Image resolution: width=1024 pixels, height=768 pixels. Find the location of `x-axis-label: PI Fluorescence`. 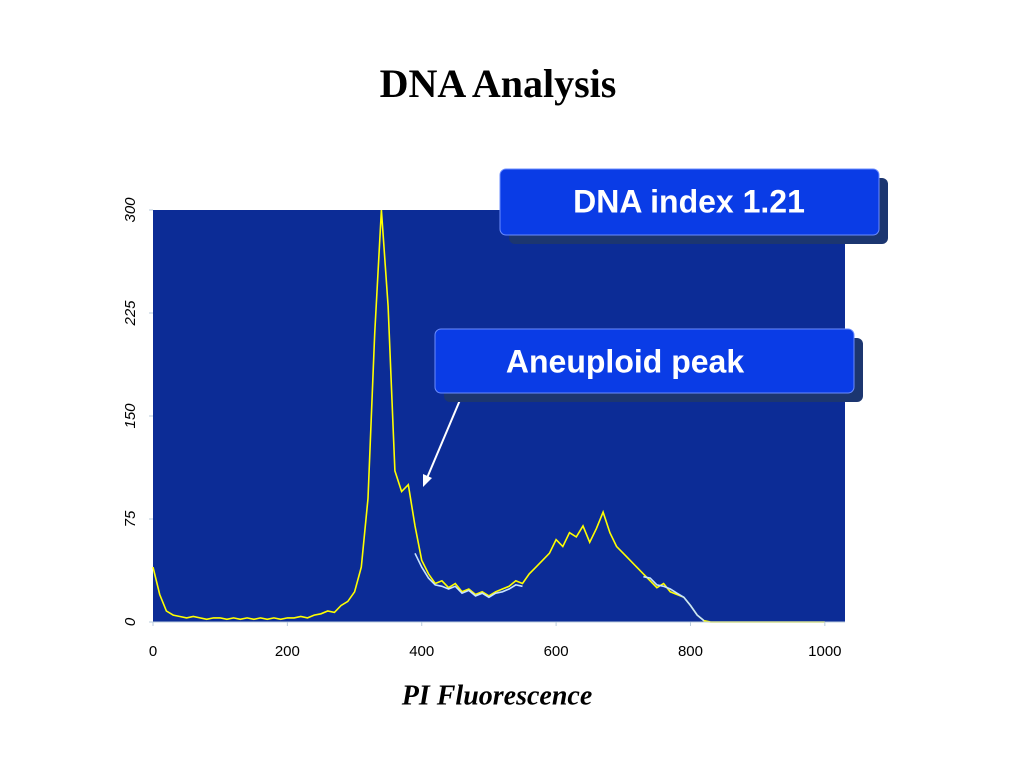

x-axis-label: PI Fluorescence is located at coordinates (497, 695).